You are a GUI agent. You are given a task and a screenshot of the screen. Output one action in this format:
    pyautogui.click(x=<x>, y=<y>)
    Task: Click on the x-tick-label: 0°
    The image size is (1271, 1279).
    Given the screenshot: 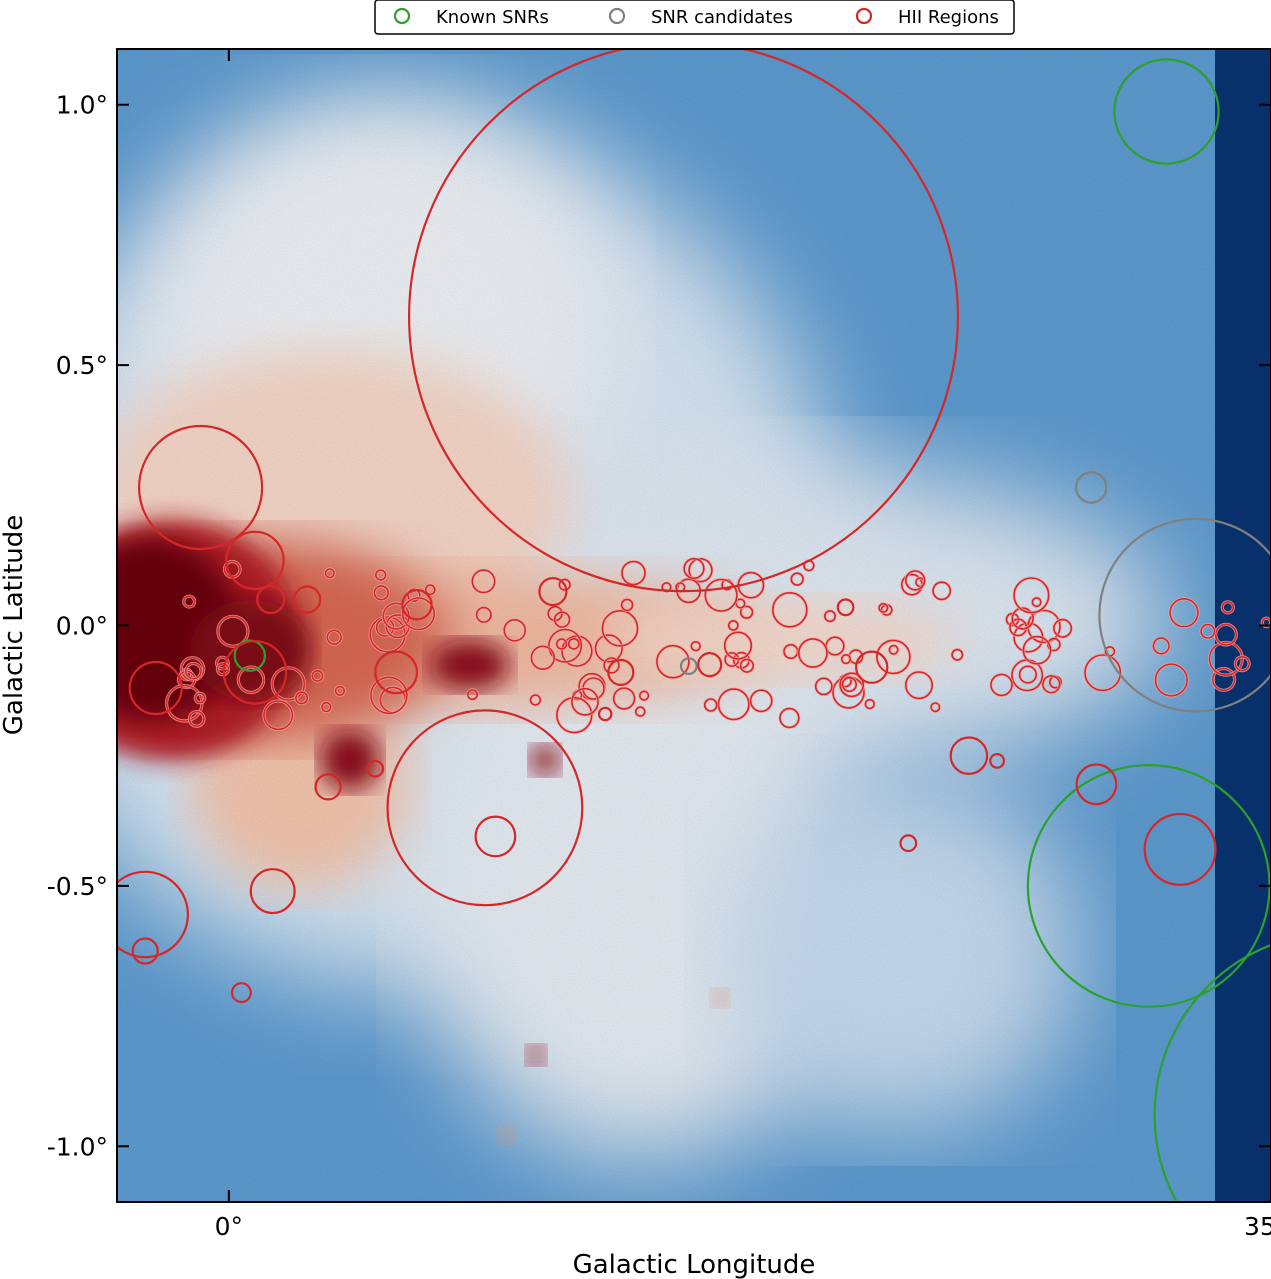 What is the action you would take?
    pyautogui.click(x=229, y=1226)
    